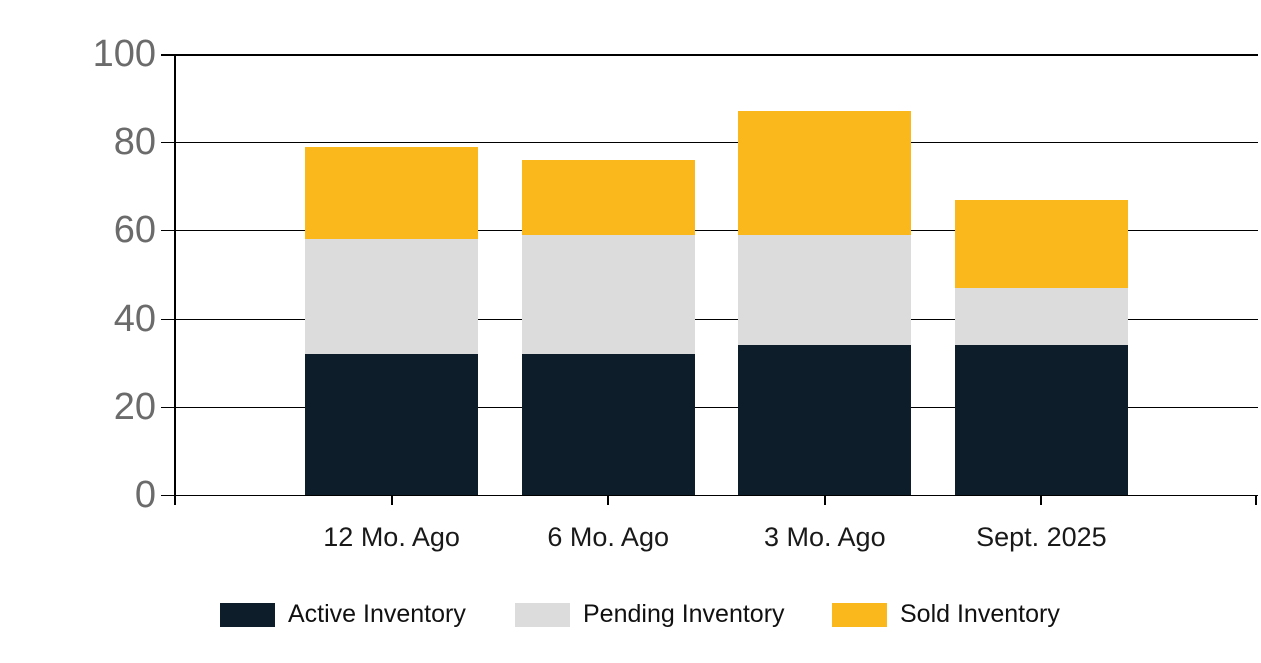  I want to click on y-tick-label: 60, so click(134, 230).